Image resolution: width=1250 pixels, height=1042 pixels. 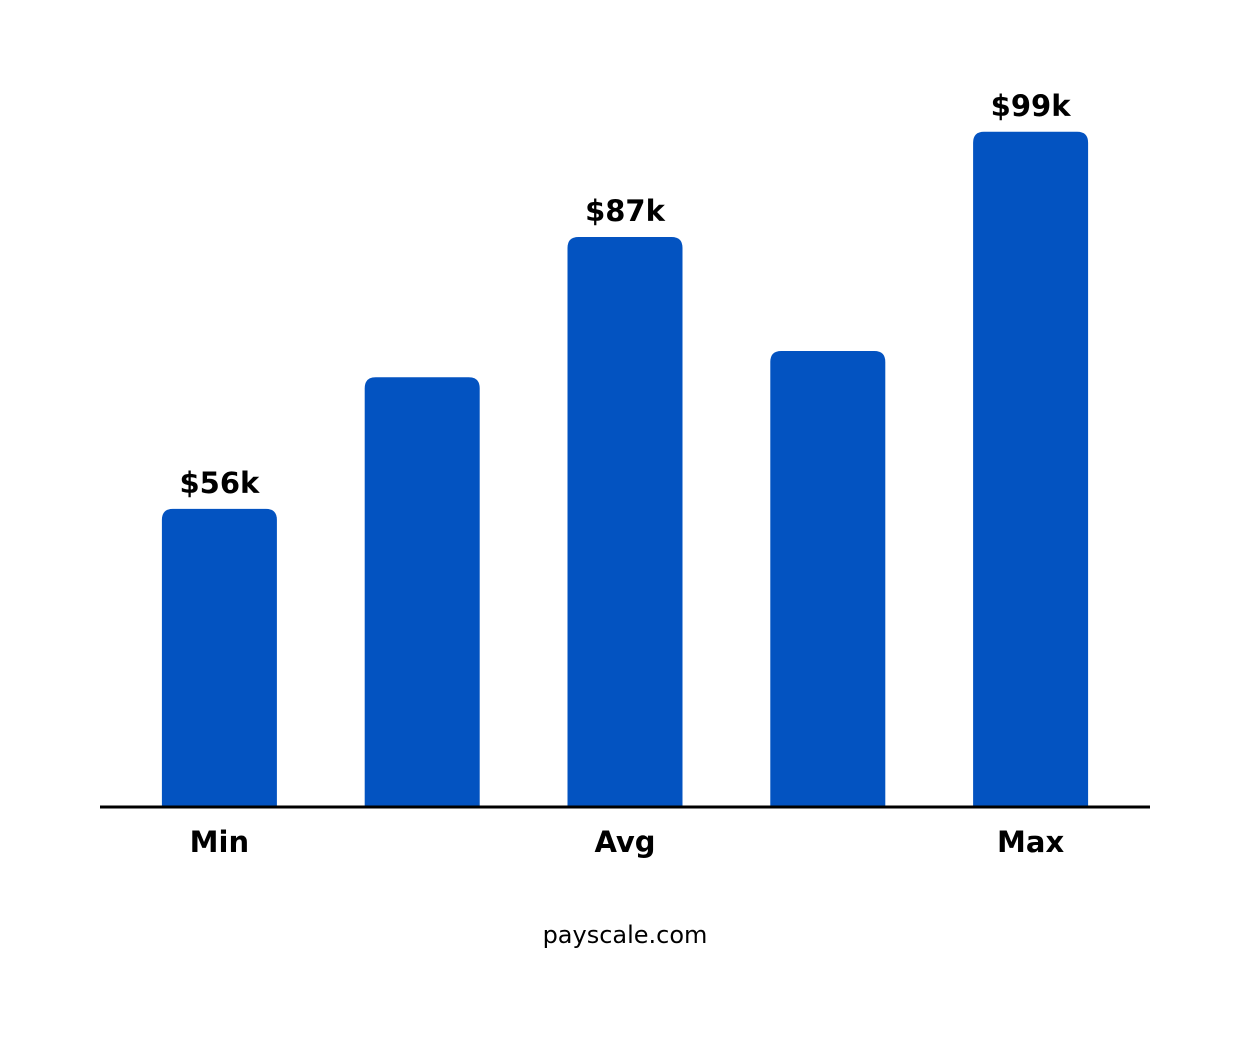 I want to click on x-tick-label: Min, so click(x=219, y=842).